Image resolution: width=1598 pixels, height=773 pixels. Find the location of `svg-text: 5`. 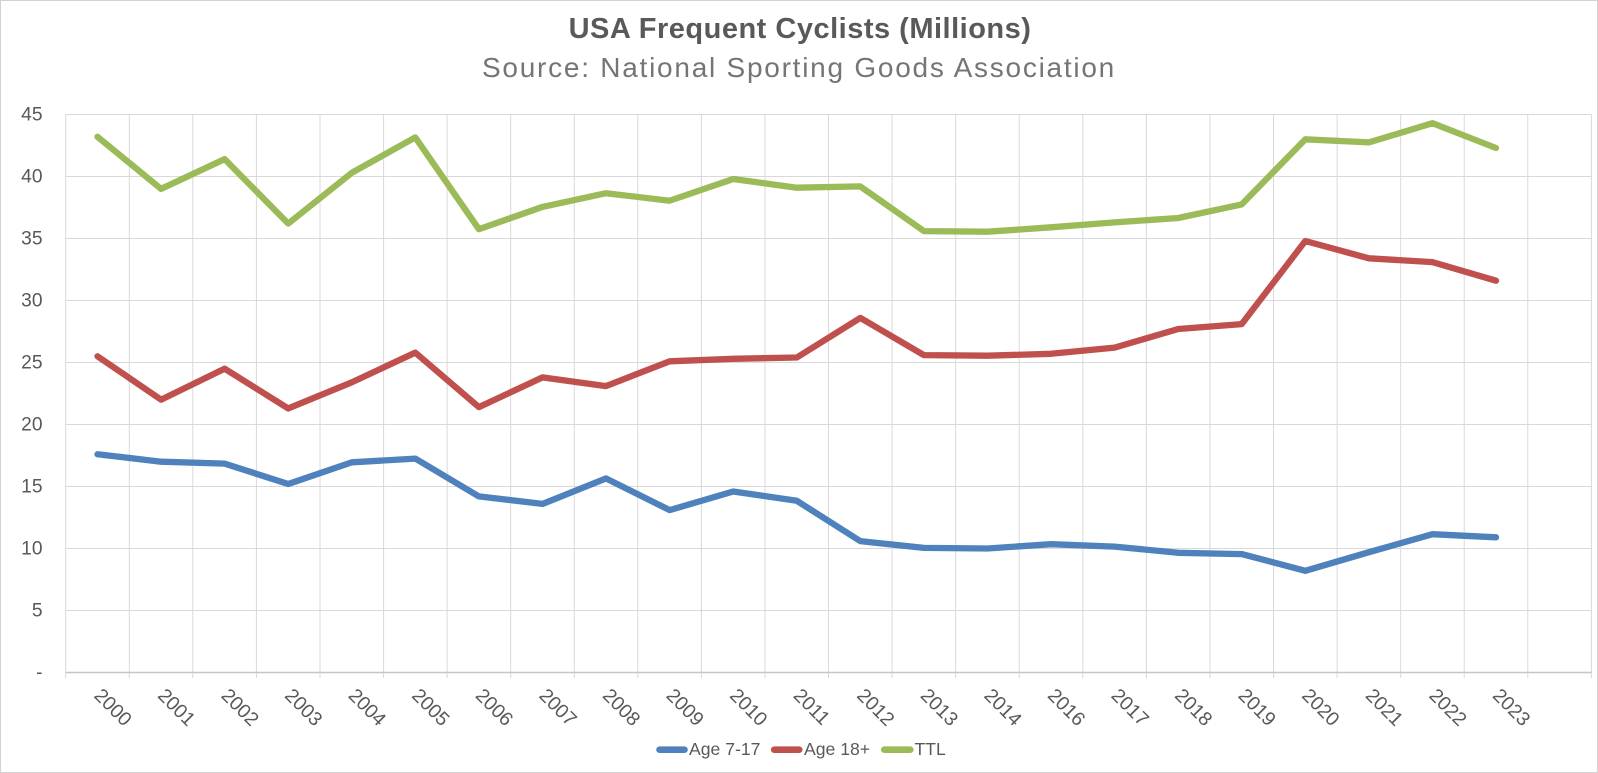

svg-text: 5 is located at coordinates (37, 611).